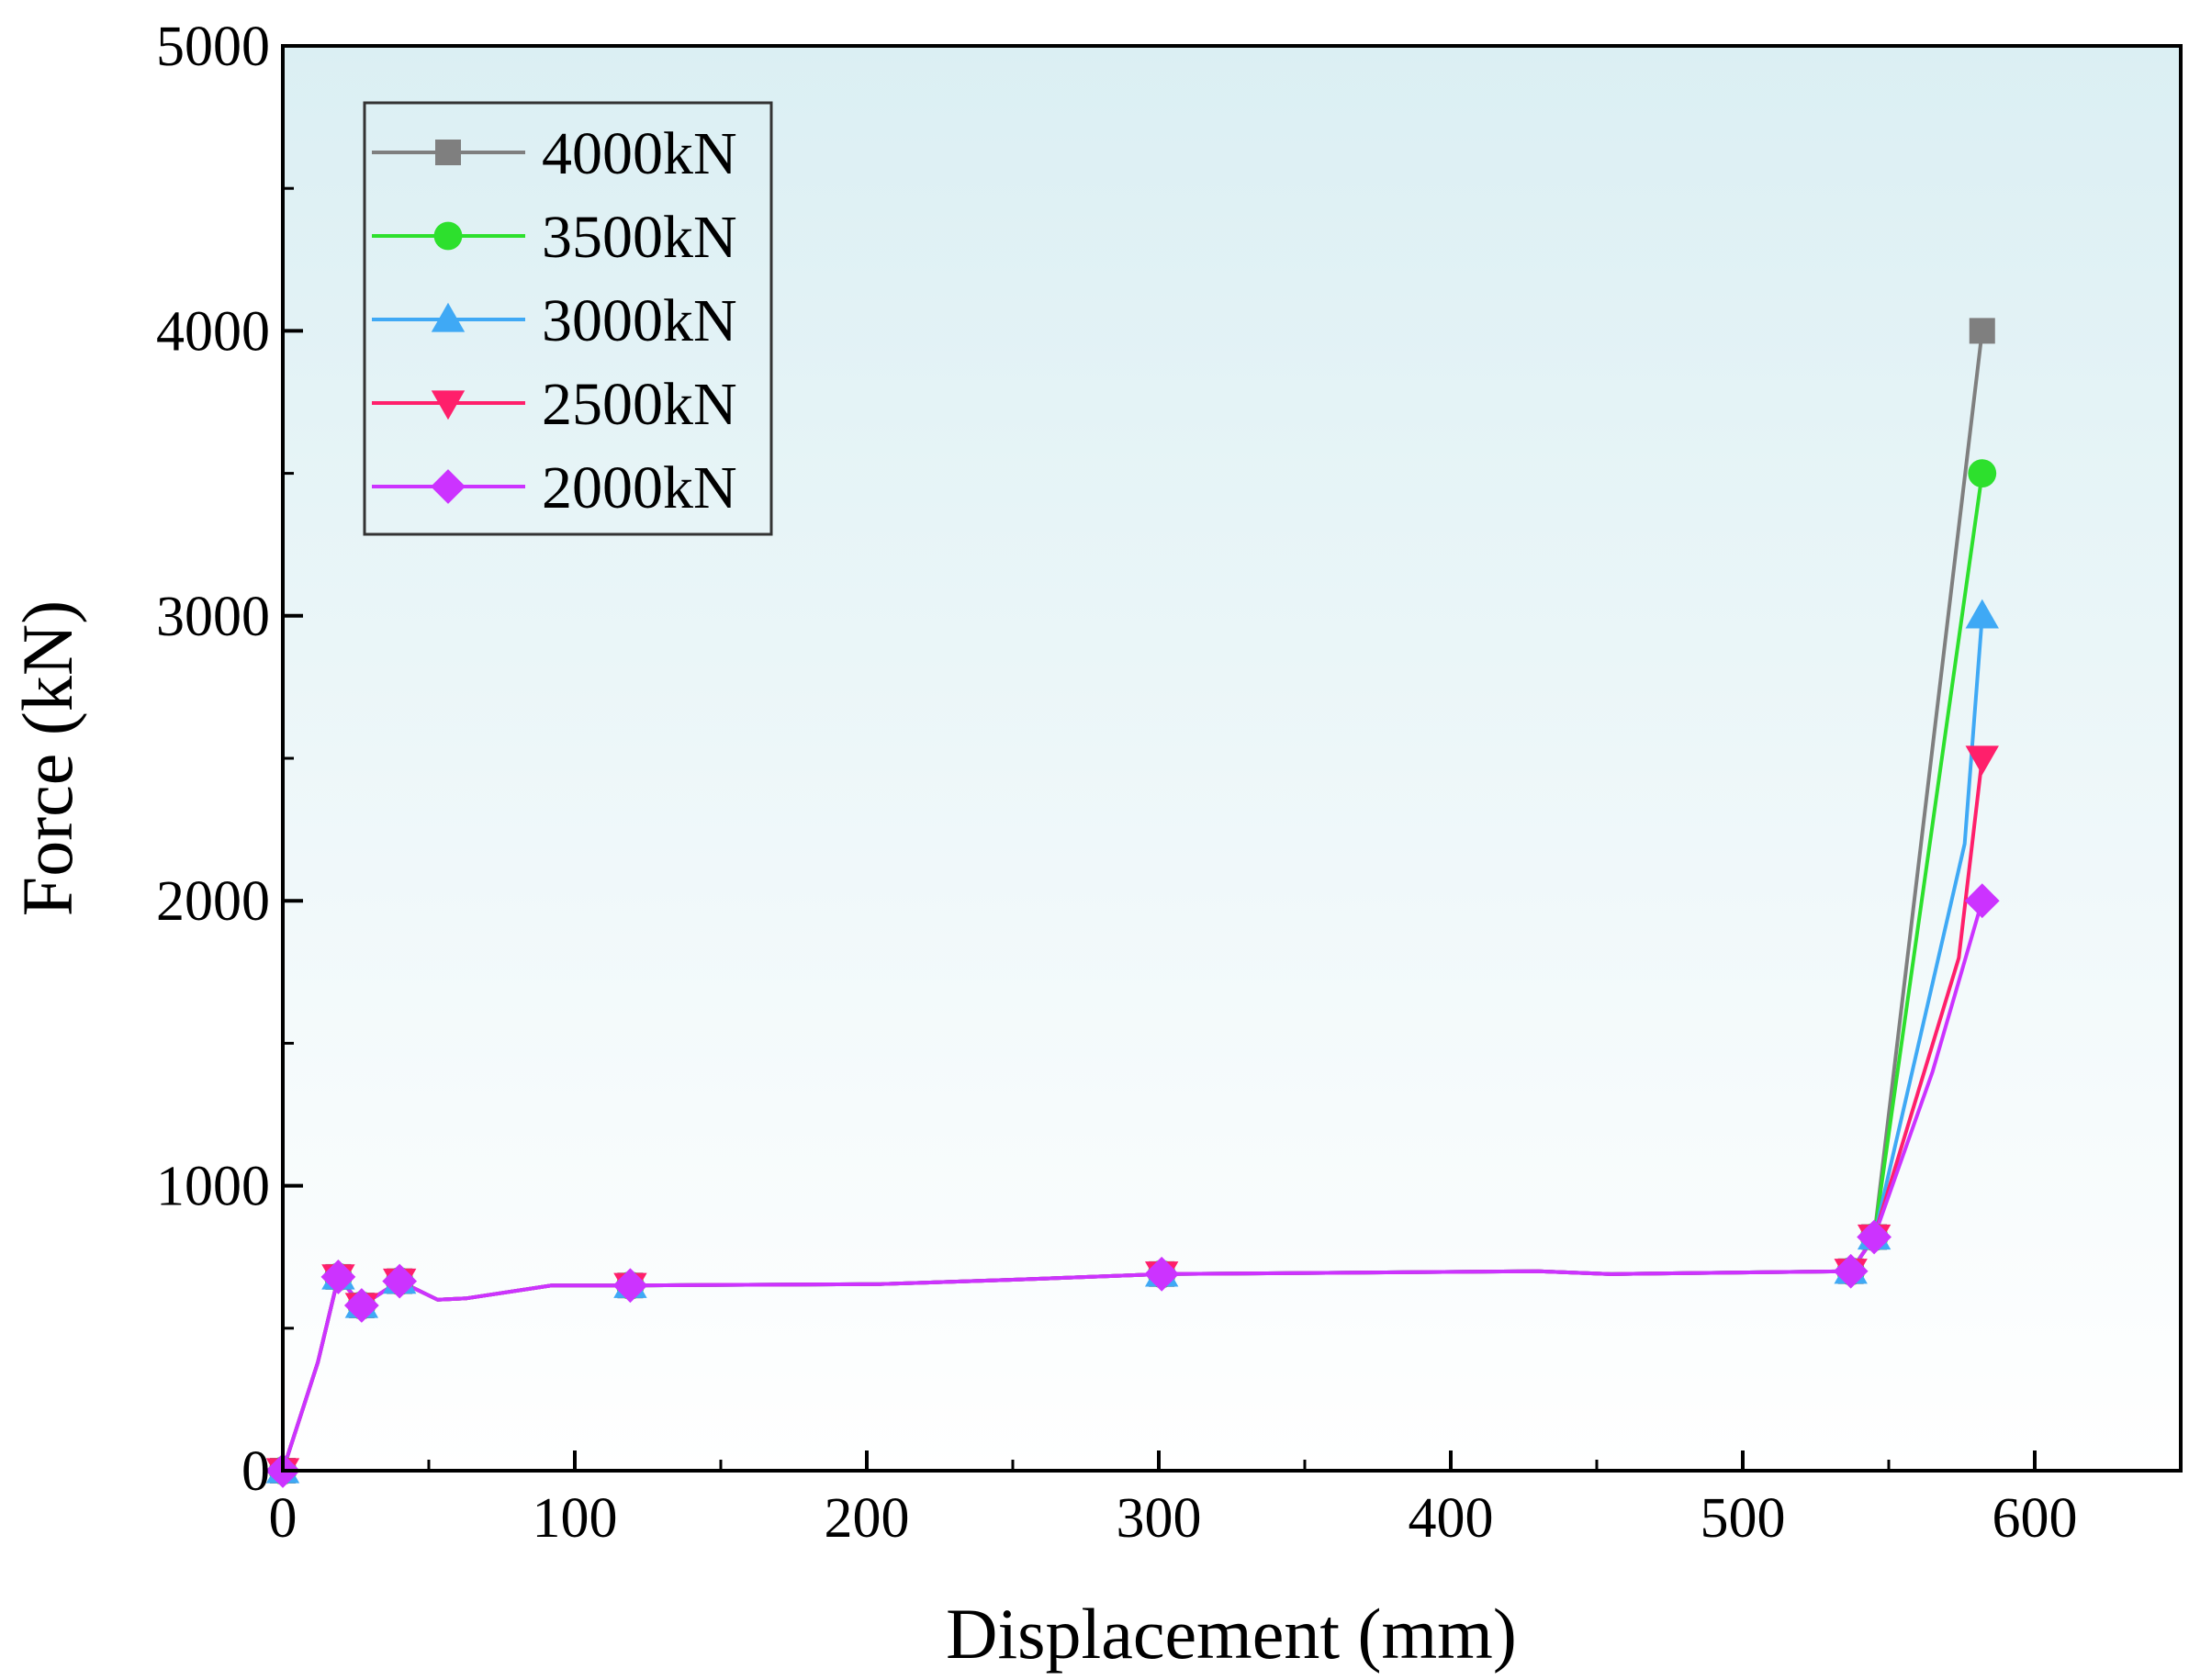  Describe the element at coordinates (213, 617) in the screenshot. I see `y-tick-label: 3000` at that location.